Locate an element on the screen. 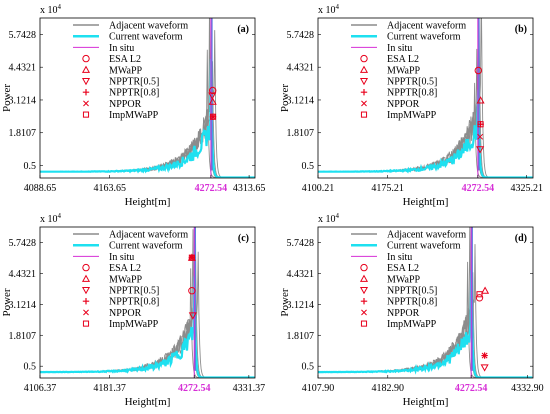 This screenshot has width=550, height=414. panel-label: (a) is located at coordinates (243, 29).